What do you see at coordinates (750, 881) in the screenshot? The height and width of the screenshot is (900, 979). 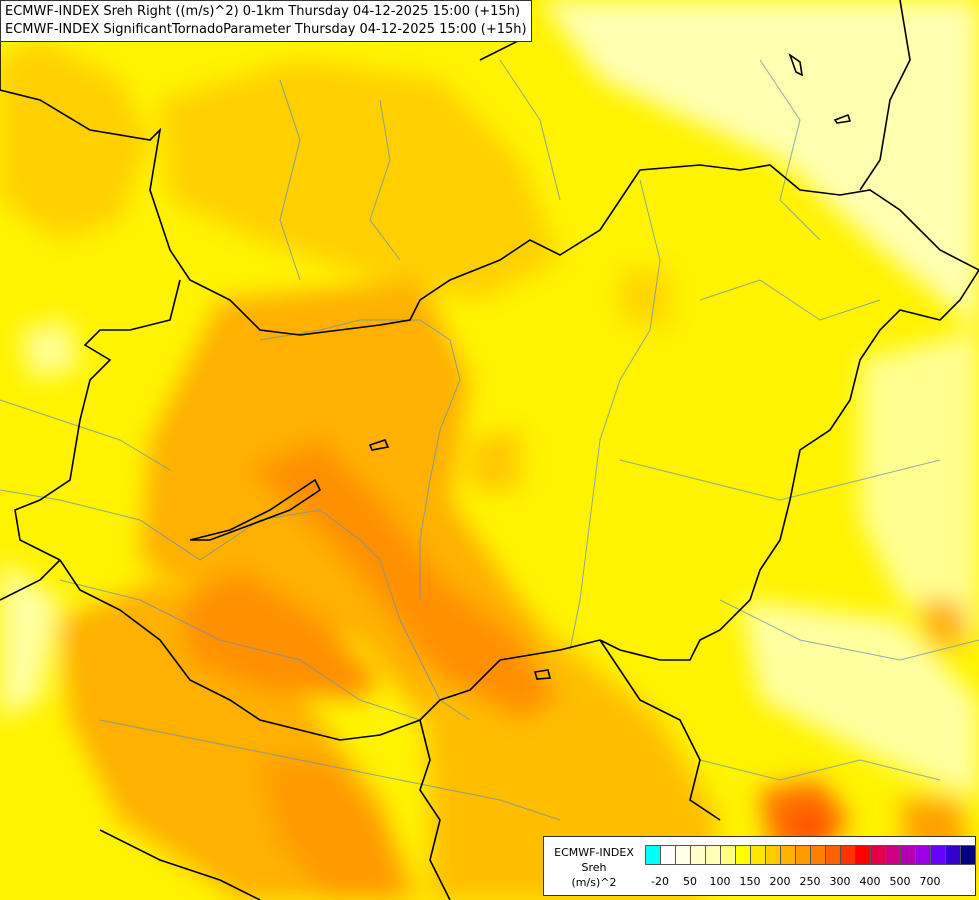 I see `legend-tick-label: 150` at bounding box center [750, 881].